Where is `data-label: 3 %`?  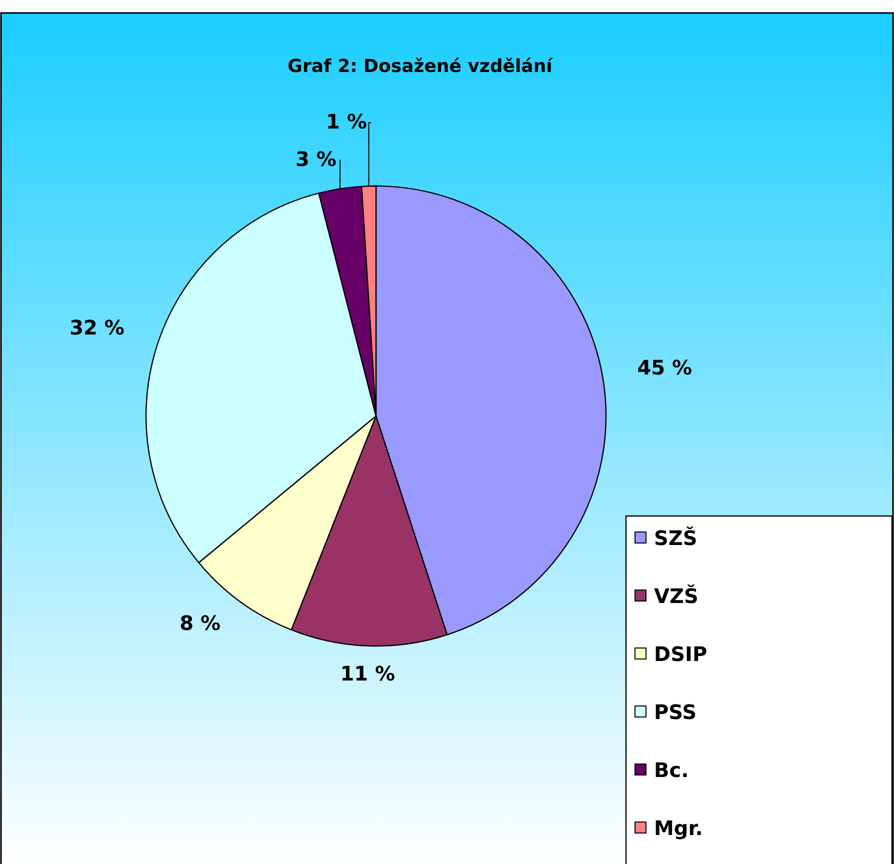 data-label: 3 % is located at coordinates (316, 159).